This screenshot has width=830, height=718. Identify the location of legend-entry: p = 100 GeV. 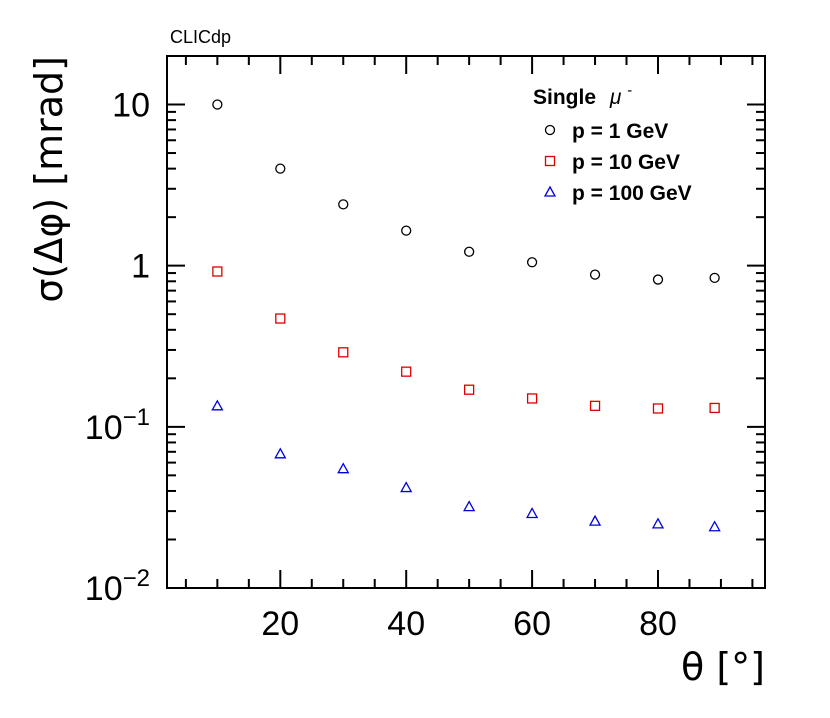
(617, 193).